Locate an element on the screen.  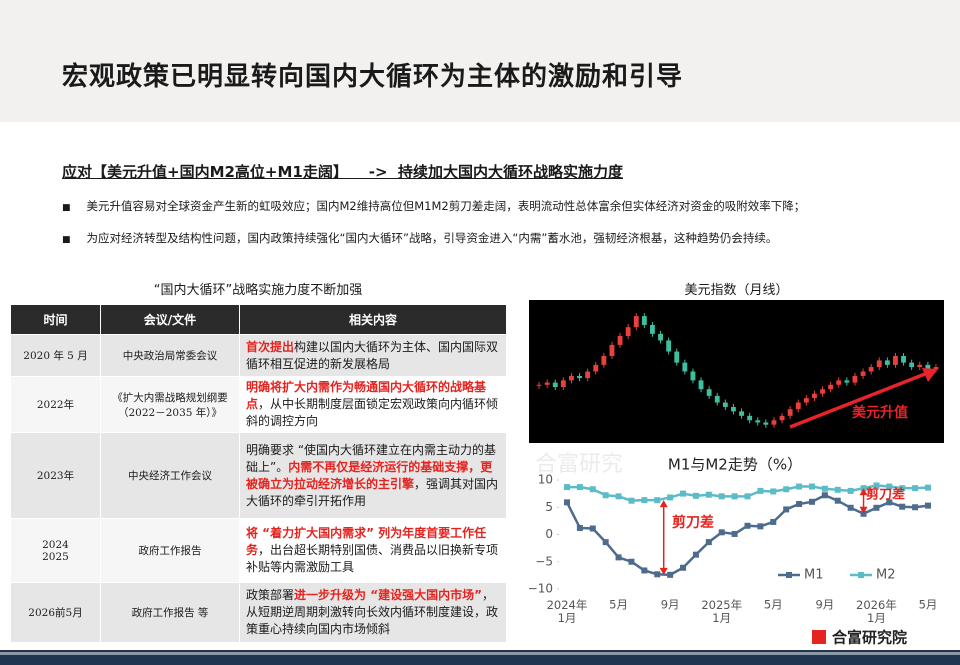
content-text: ，出台超长期特别国债、消费品以旧换新专项补贴等内需激励工具 is located at coordinates (372, 558).